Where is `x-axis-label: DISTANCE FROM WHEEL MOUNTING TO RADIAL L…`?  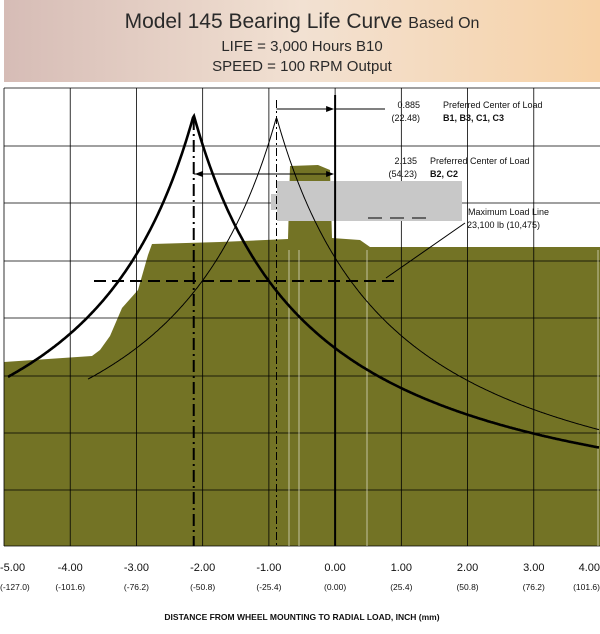
x-axis-label: DISTANCE FROM WHEEL MOUNTING TO RADIAL L… is located at coordinates (301, 617).